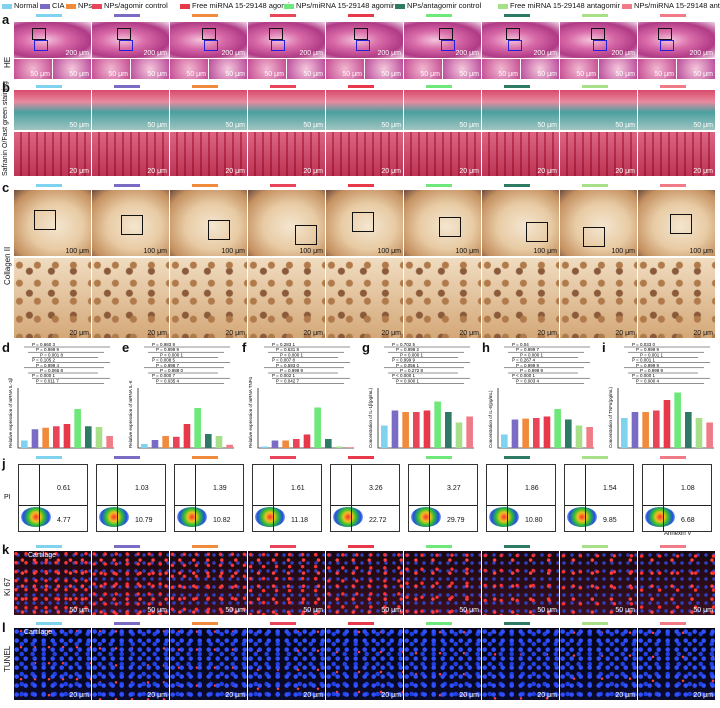 This screenshot has height=708, width=720. Describe the element at coordinates (404, 344) in the screenshot. I see `p-value-label: P = 0.702 5` at that location.